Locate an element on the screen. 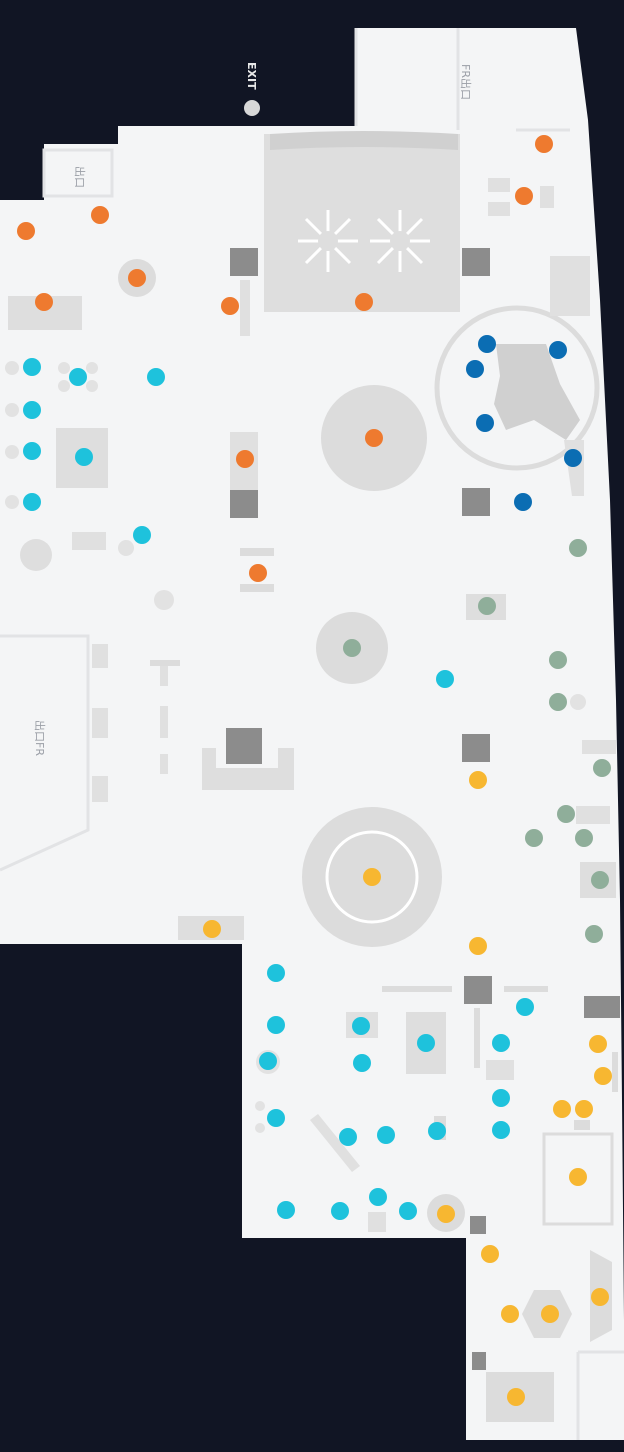 This screenshot has height=1452, width=624. room-label-c: 出口 is located at coordinates (80, 177).